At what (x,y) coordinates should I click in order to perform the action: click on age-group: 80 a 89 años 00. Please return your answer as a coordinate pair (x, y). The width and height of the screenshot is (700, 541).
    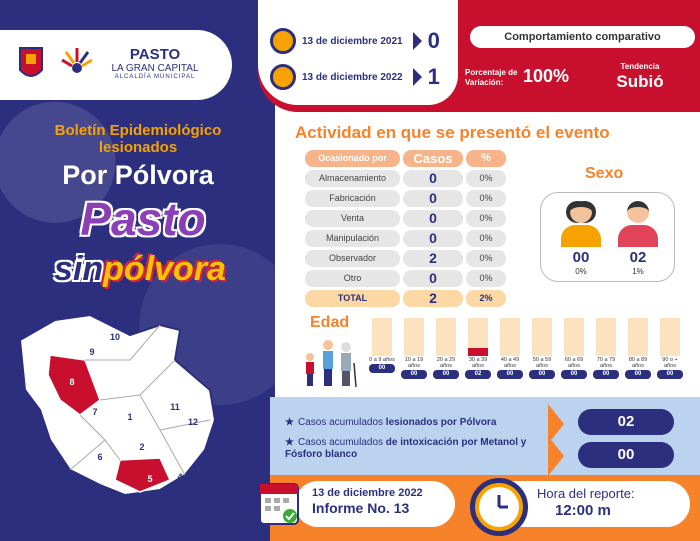
    Looking at the image, I should click on (638, 348).